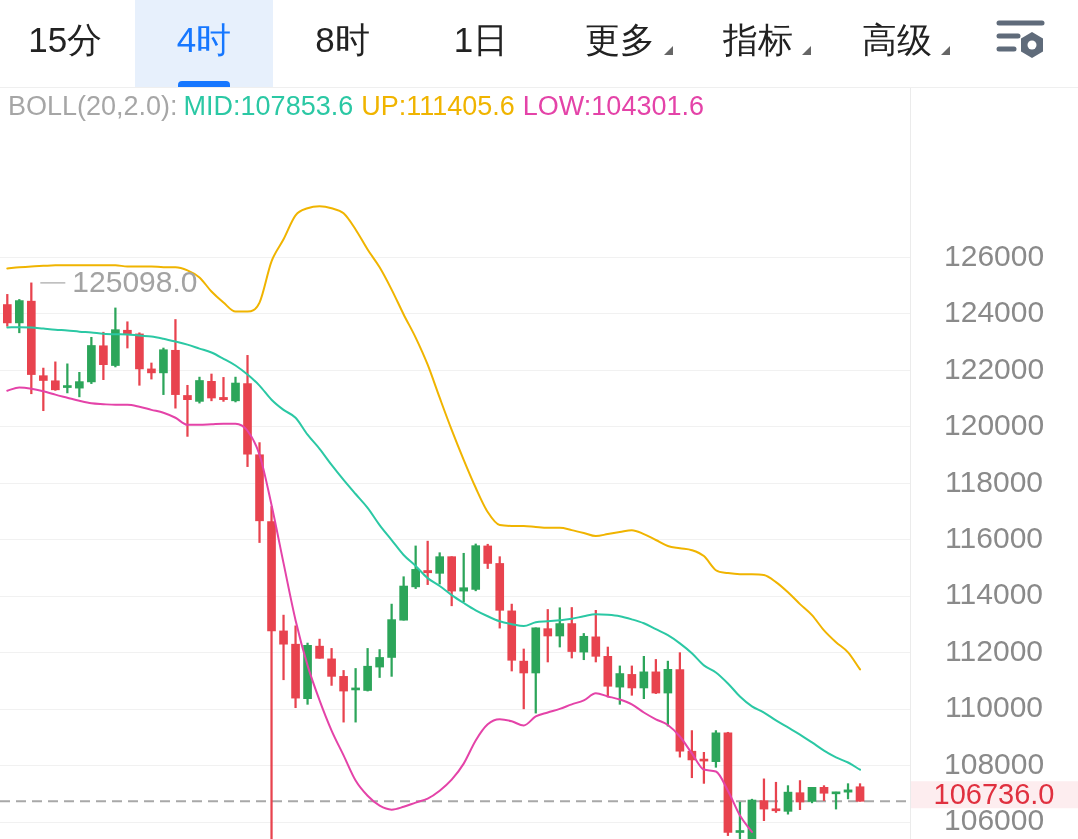 Image resolution: width=1078 pixels, height=839 pixels. What do you see at coordinates (93, 106) in the screenshot?
I see `legend-title: BOLL(20,2.0):` at bounding box center [93, 106].